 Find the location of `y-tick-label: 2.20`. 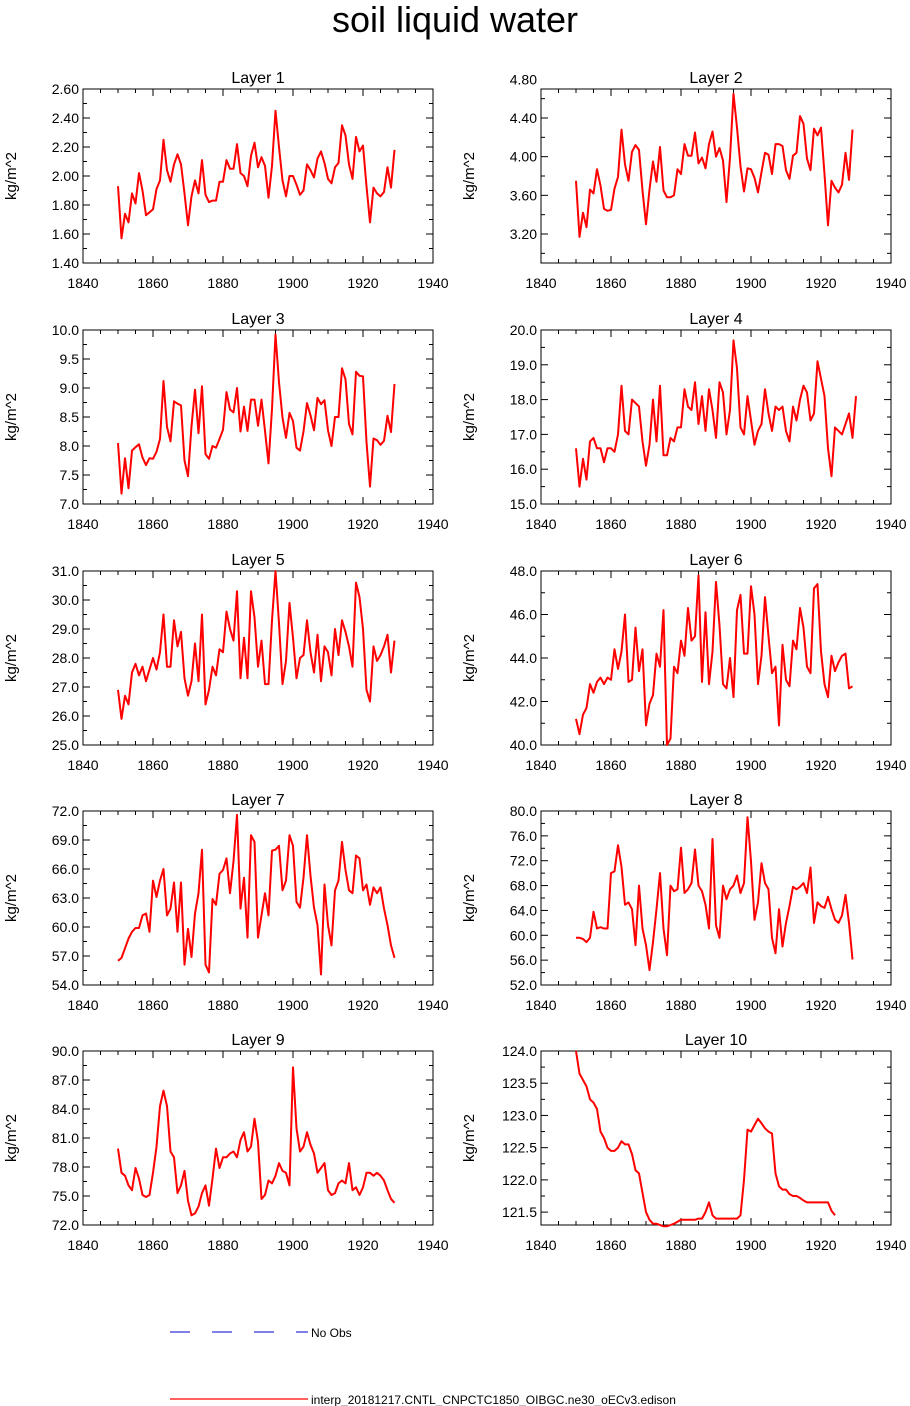

y-tick-label: 2.20 is located at coordinates (65, 147).